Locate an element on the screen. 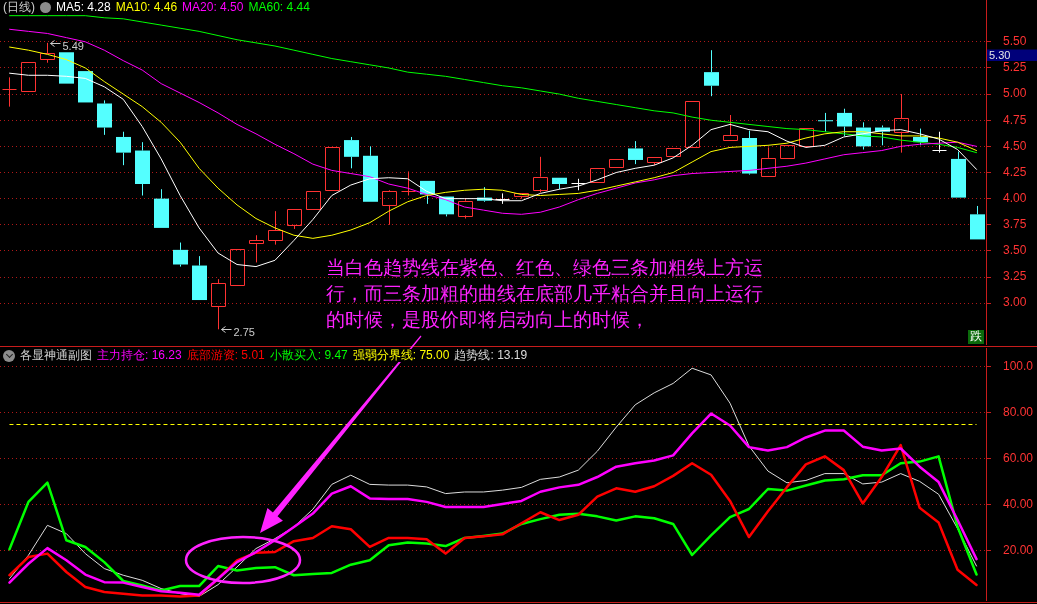  text: MA10: 4.46 is located at coordinates (146, 7).